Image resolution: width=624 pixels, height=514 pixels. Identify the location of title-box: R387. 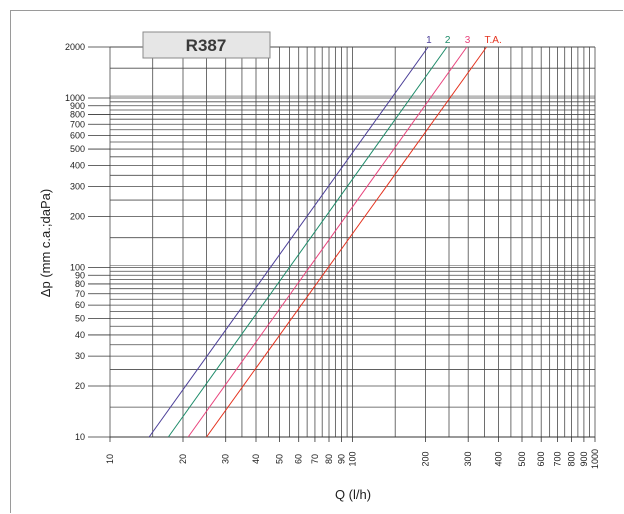
(206, 45).